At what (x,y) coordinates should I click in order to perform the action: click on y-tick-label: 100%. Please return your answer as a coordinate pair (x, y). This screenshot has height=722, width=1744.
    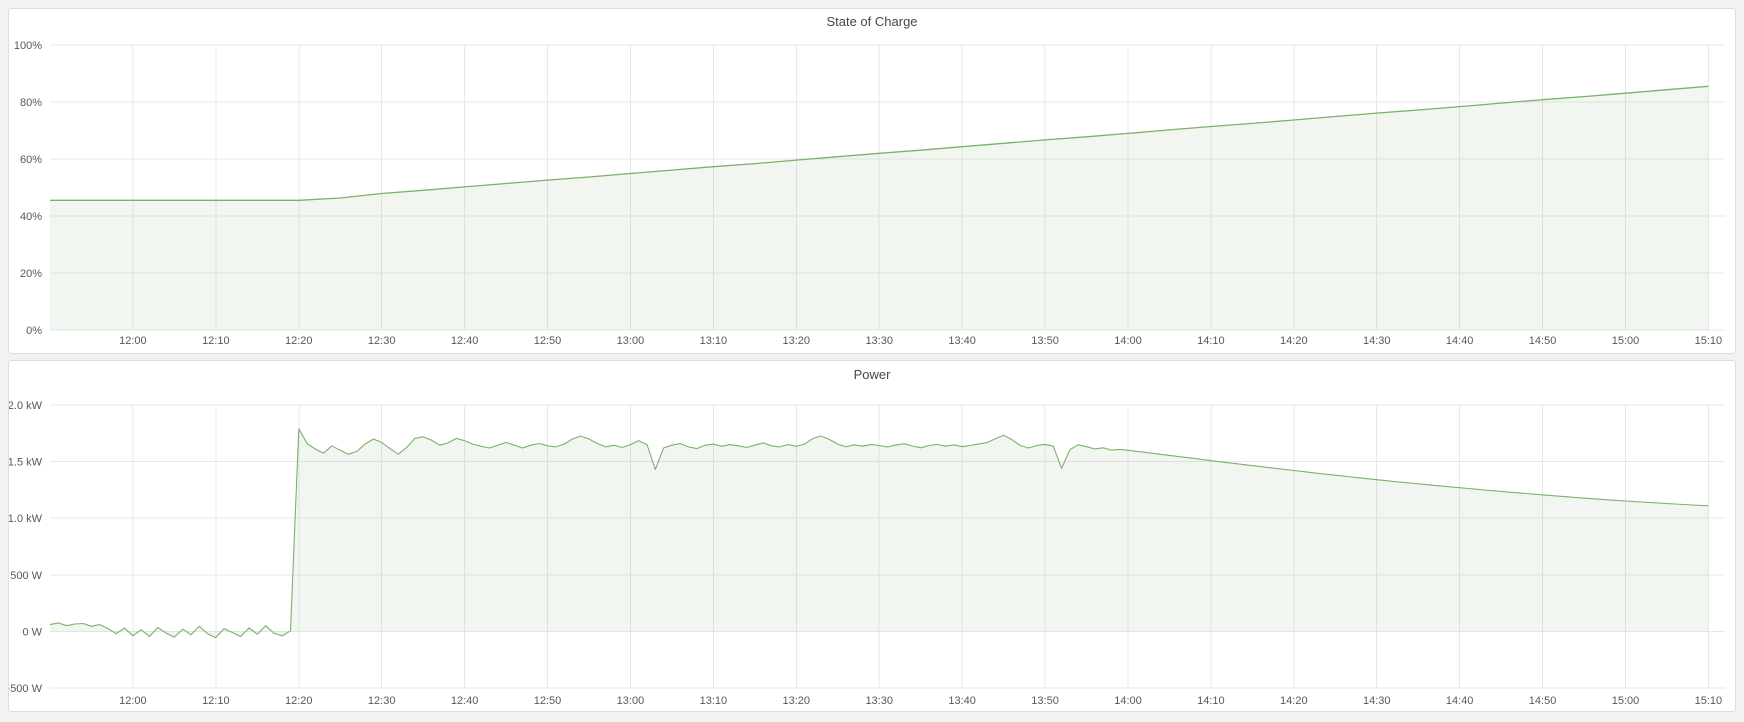
    Looking at the image, I should click on (28, 46).